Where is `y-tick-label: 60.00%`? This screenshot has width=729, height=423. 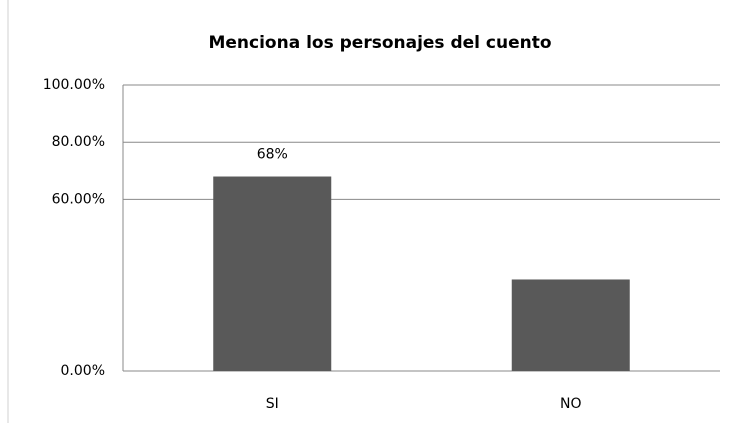 y-tick-label: 60.00% is located at coordinates (78, 199).